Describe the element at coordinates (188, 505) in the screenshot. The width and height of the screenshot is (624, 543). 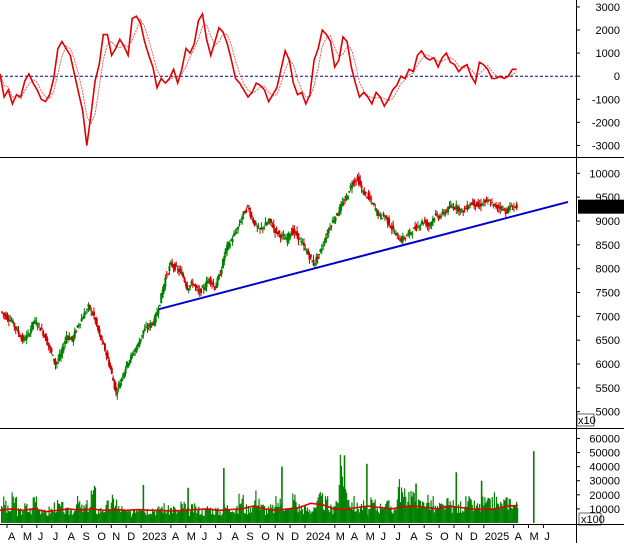
I see `volume-spike-bar` at that location.